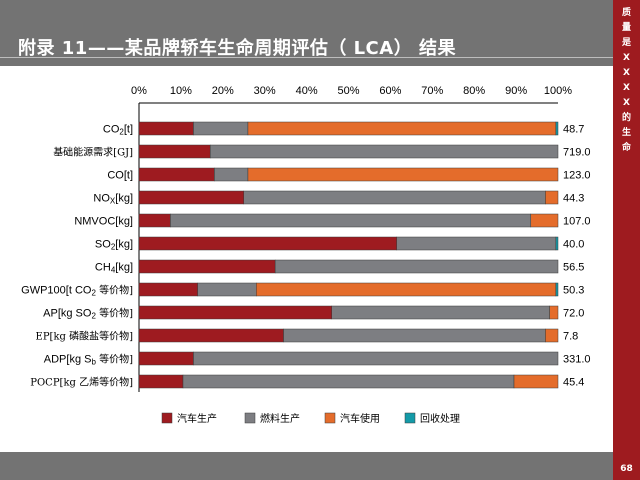 Image resolution: width=640 pixels, height=480 pixels. I want to click on category-label: 基础能源需求[GJ], so click(93, 152).